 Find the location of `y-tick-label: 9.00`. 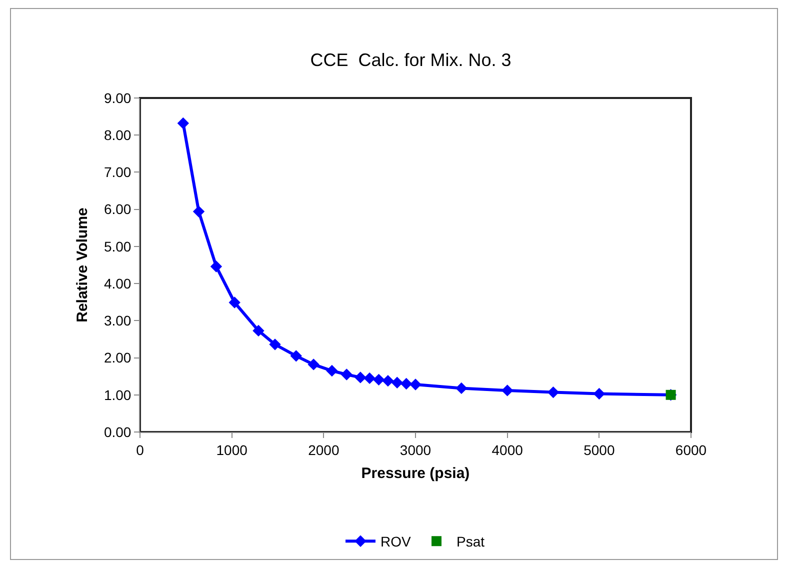

y-tick-label: 9.00 is located at coordinates (118, 98).